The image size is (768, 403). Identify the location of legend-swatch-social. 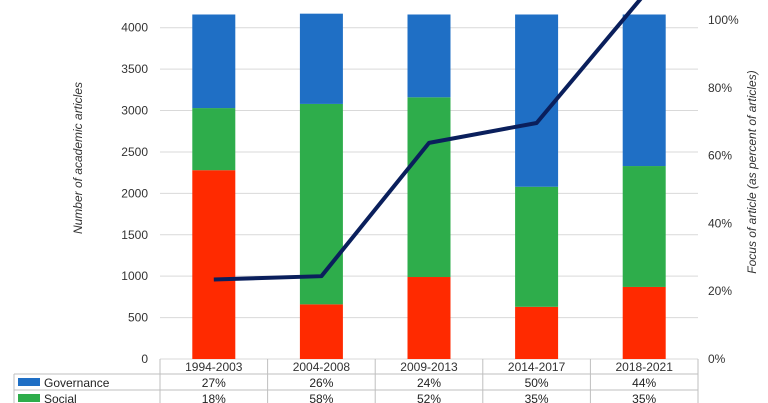
(29, 398).